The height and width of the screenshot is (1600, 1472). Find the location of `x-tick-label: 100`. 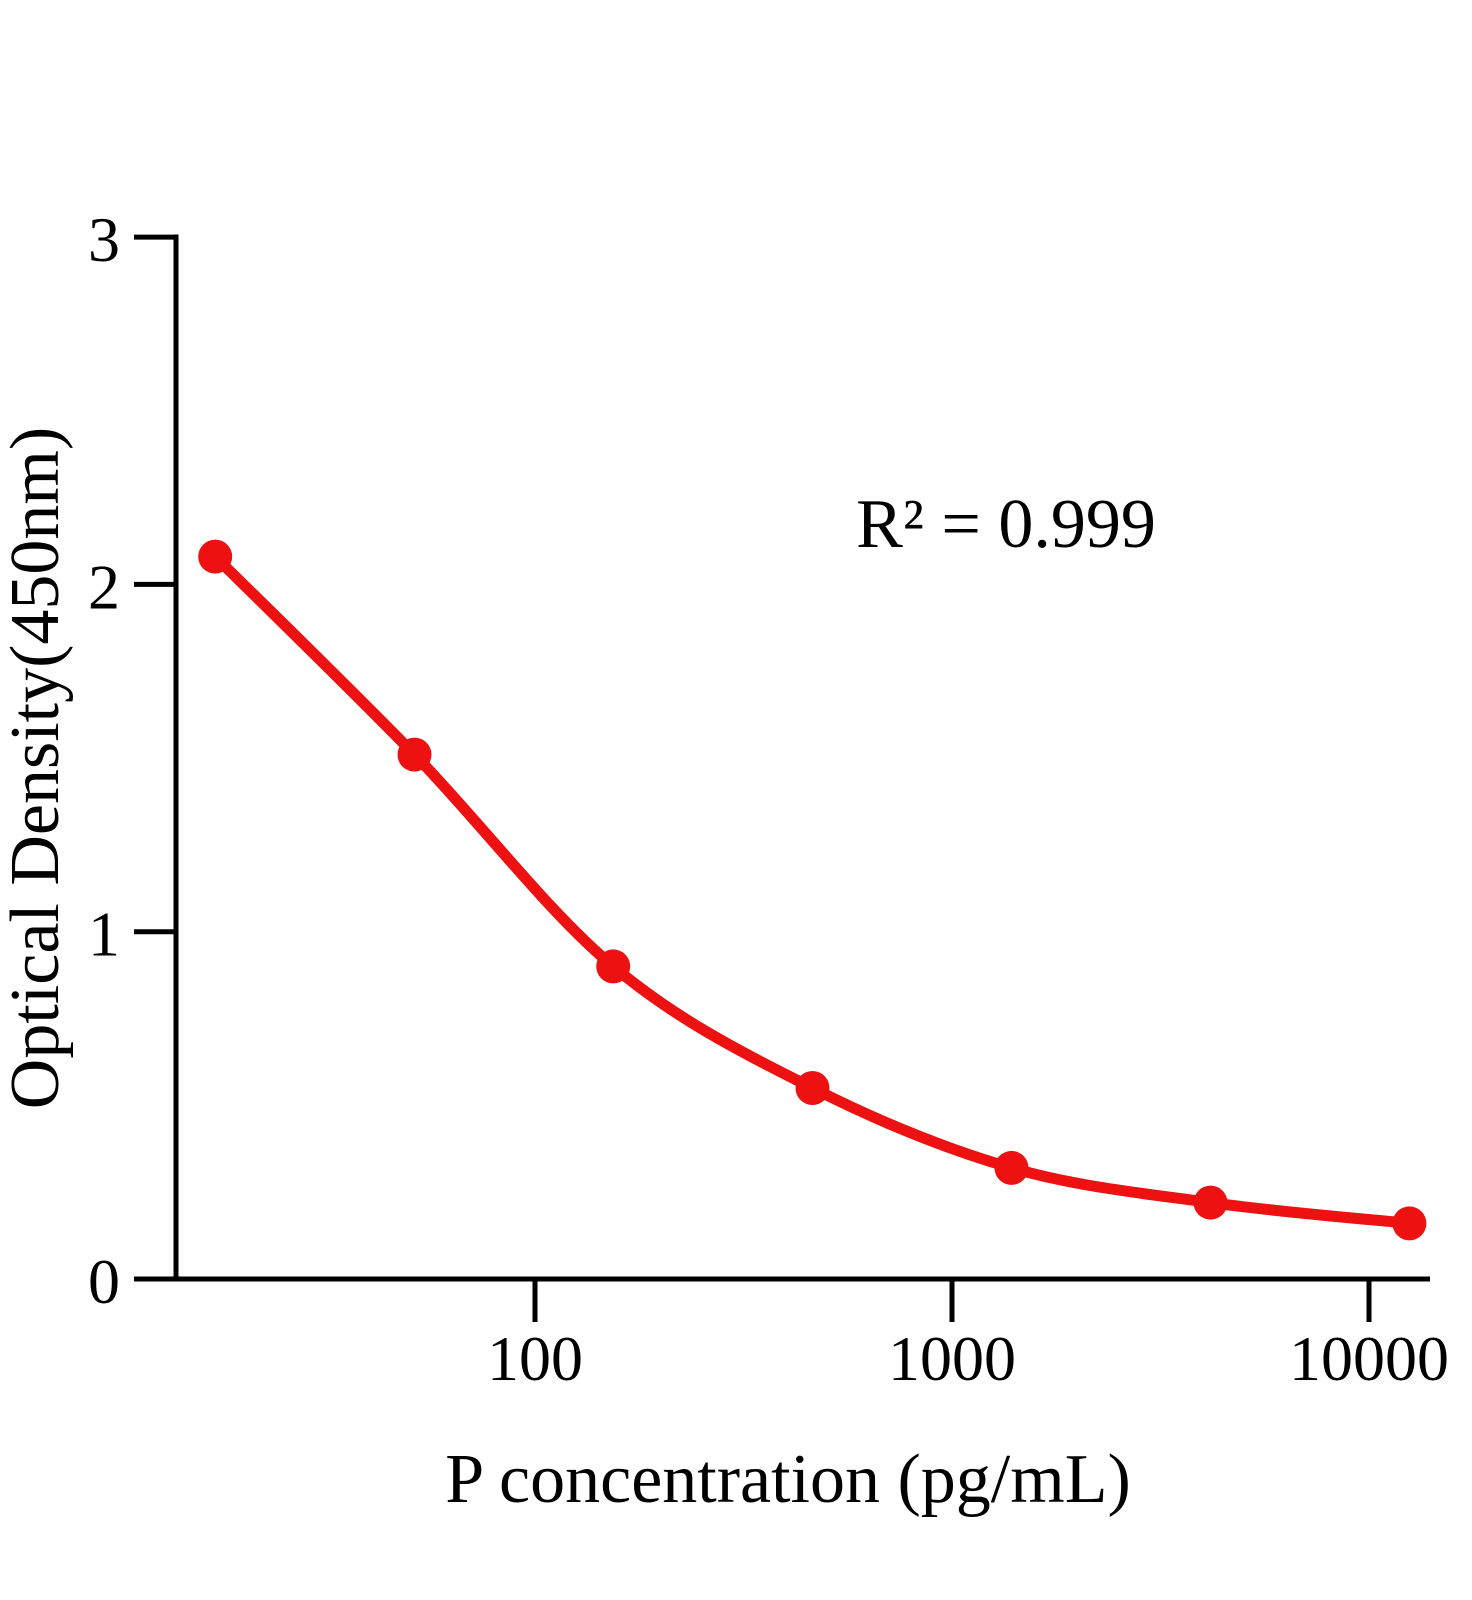

x-tick-label: 100 is located at coordinates (535, 1358).